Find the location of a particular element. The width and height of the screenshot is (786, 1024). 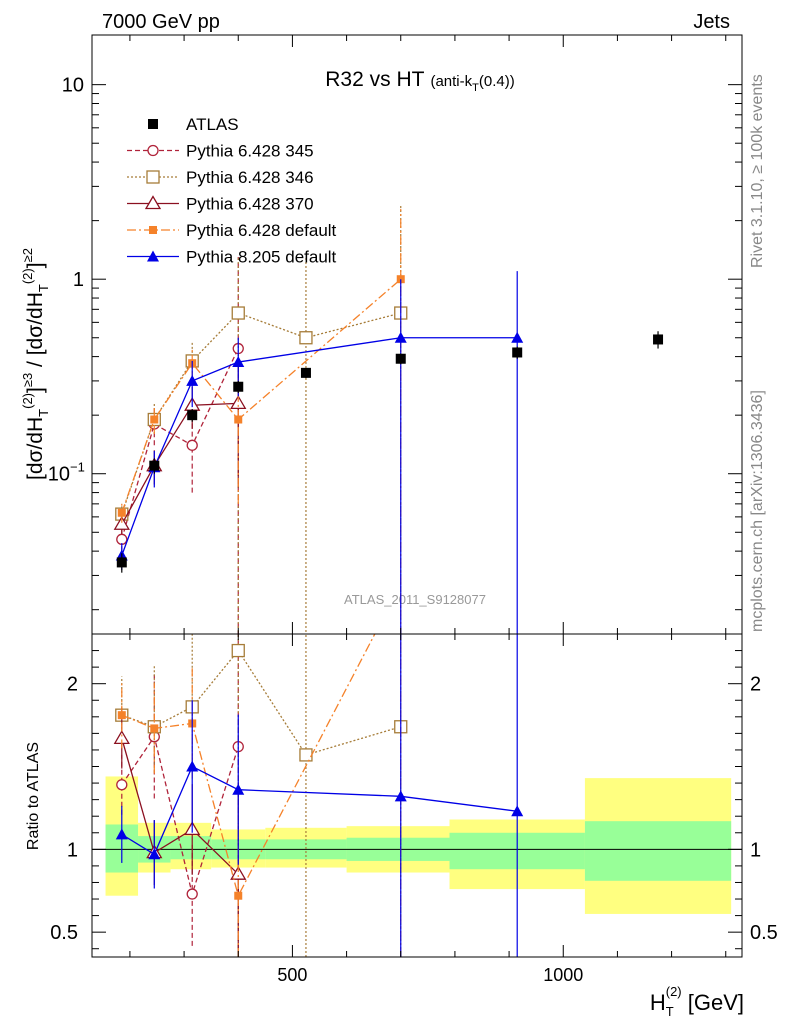

chart-title: R32 vs HT (anti-kT(0.4)) is located at coordinates (419, 81).